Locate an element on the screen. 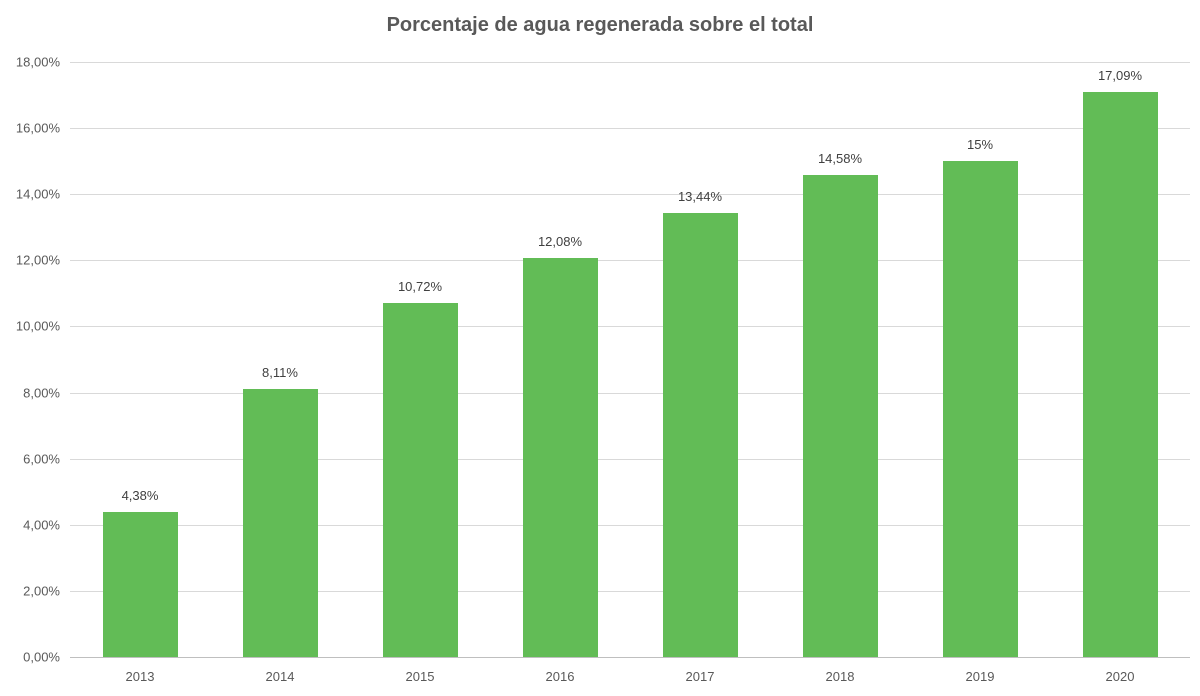 The height and width of the screenshot is (696, 1200). bar-data-label: 12,08% is located at coordinates (560, 241).